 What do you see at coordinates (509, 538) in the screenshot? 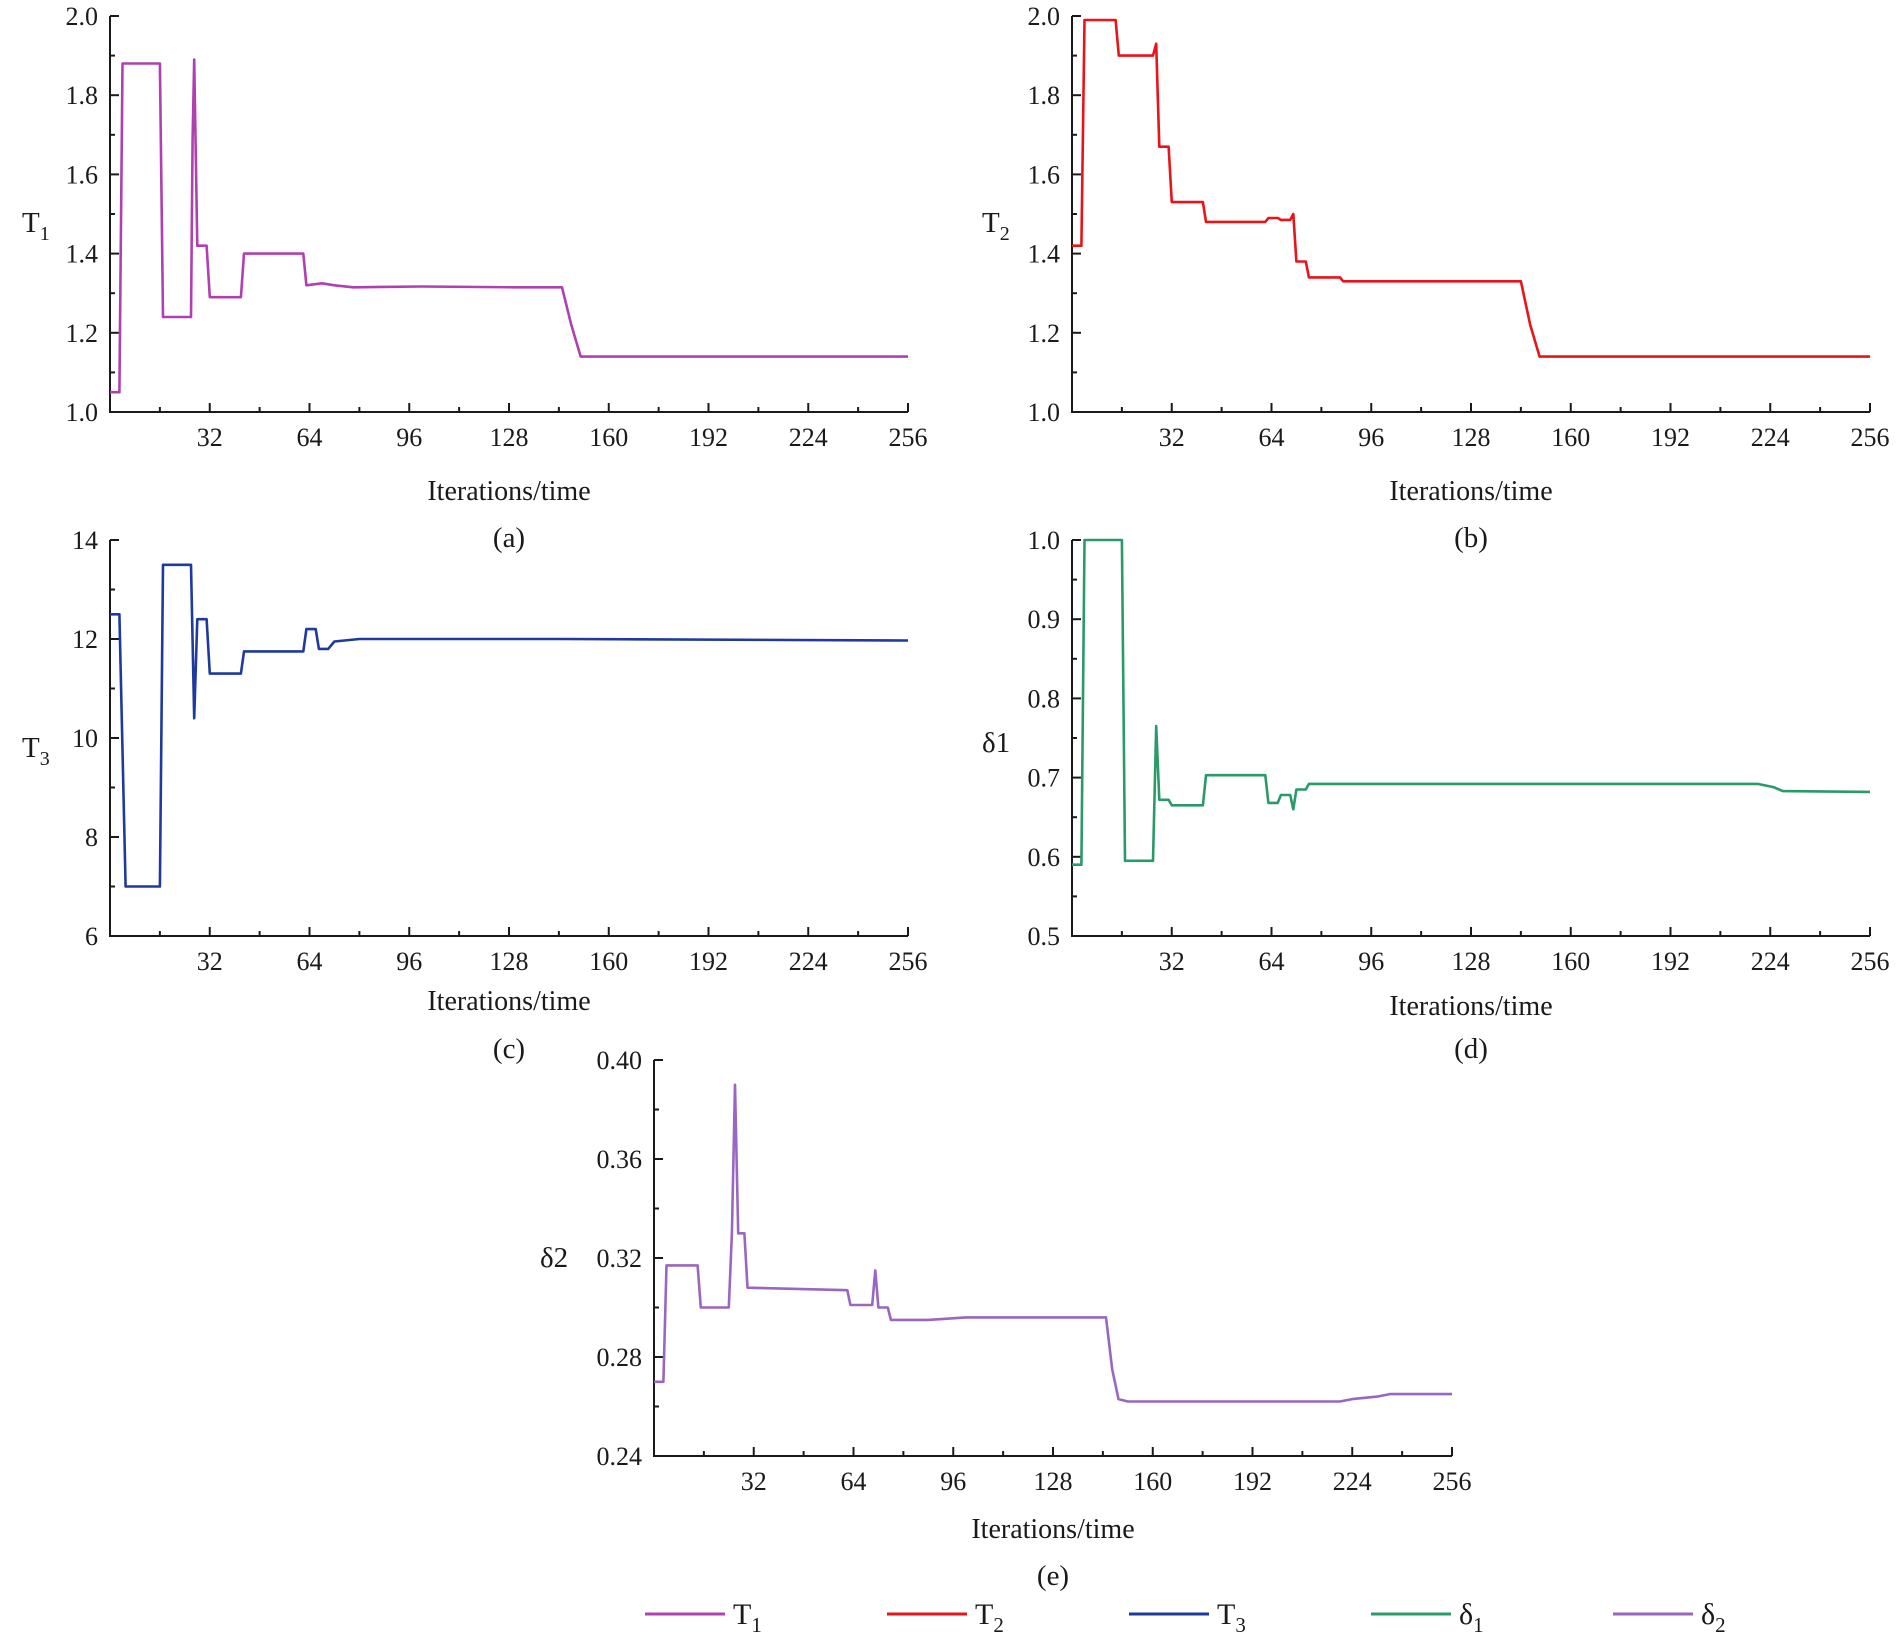
I see `panel-caption: (a)` at bounding box center [509, 538].